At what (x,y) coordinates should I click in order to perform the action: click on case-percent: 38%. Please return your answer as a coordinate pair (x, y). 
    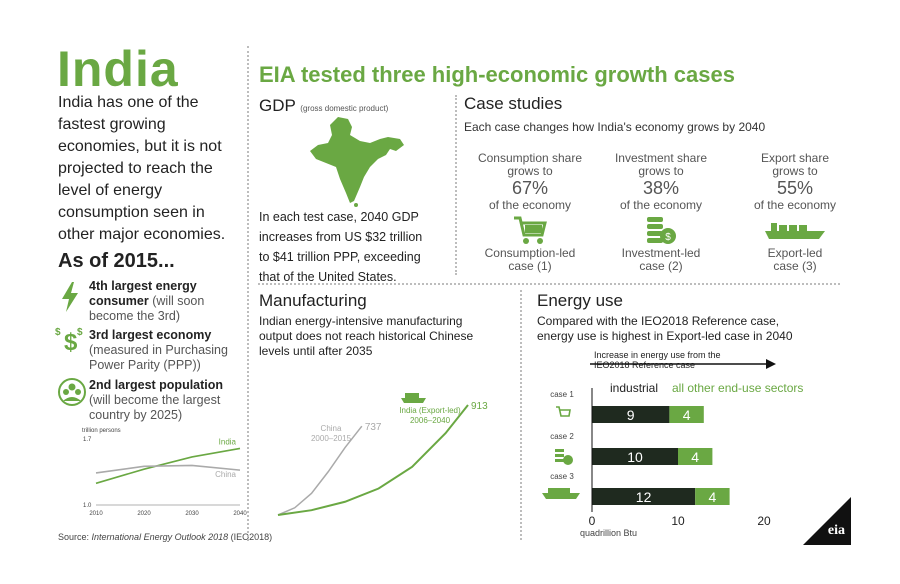
    Looking at the image, I should click on (661, 188).